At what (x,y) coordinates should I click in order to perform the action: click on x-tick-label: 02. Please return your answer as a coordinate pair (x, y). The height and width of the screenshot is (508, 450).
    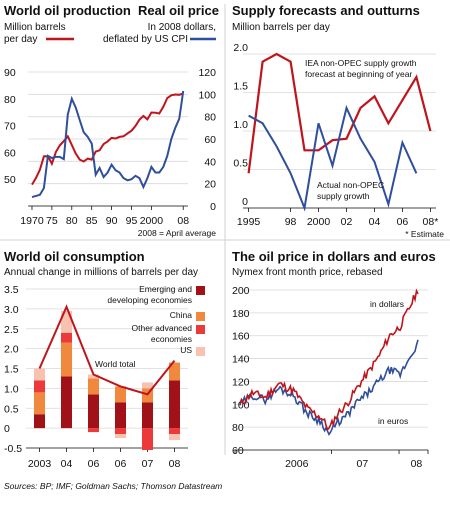
    Looking at the image, I should click on (347, 222).